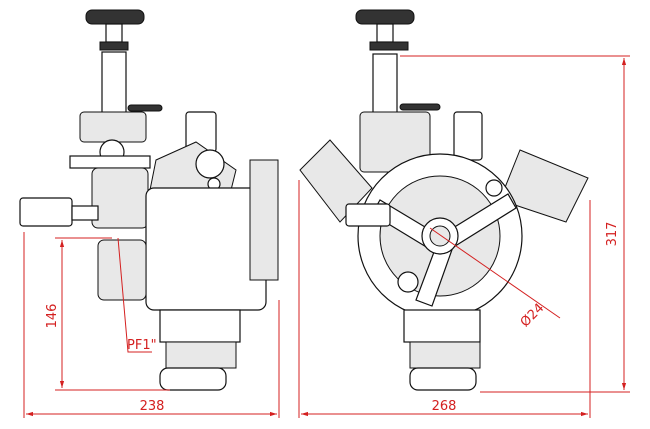  Describe the element at coordinates (142, 345) in the screenshot. I see `port-label: PF1"` at that location.